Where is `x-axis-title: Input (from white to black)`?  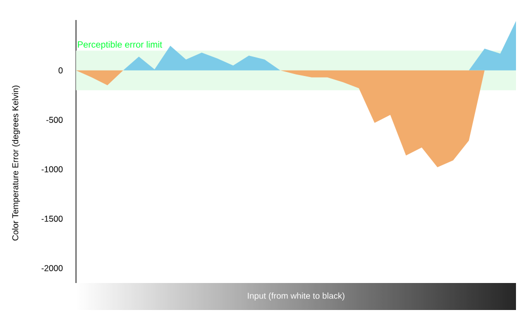 x-axis-title: Input (from white to black) is located at coordinates (296, 296).